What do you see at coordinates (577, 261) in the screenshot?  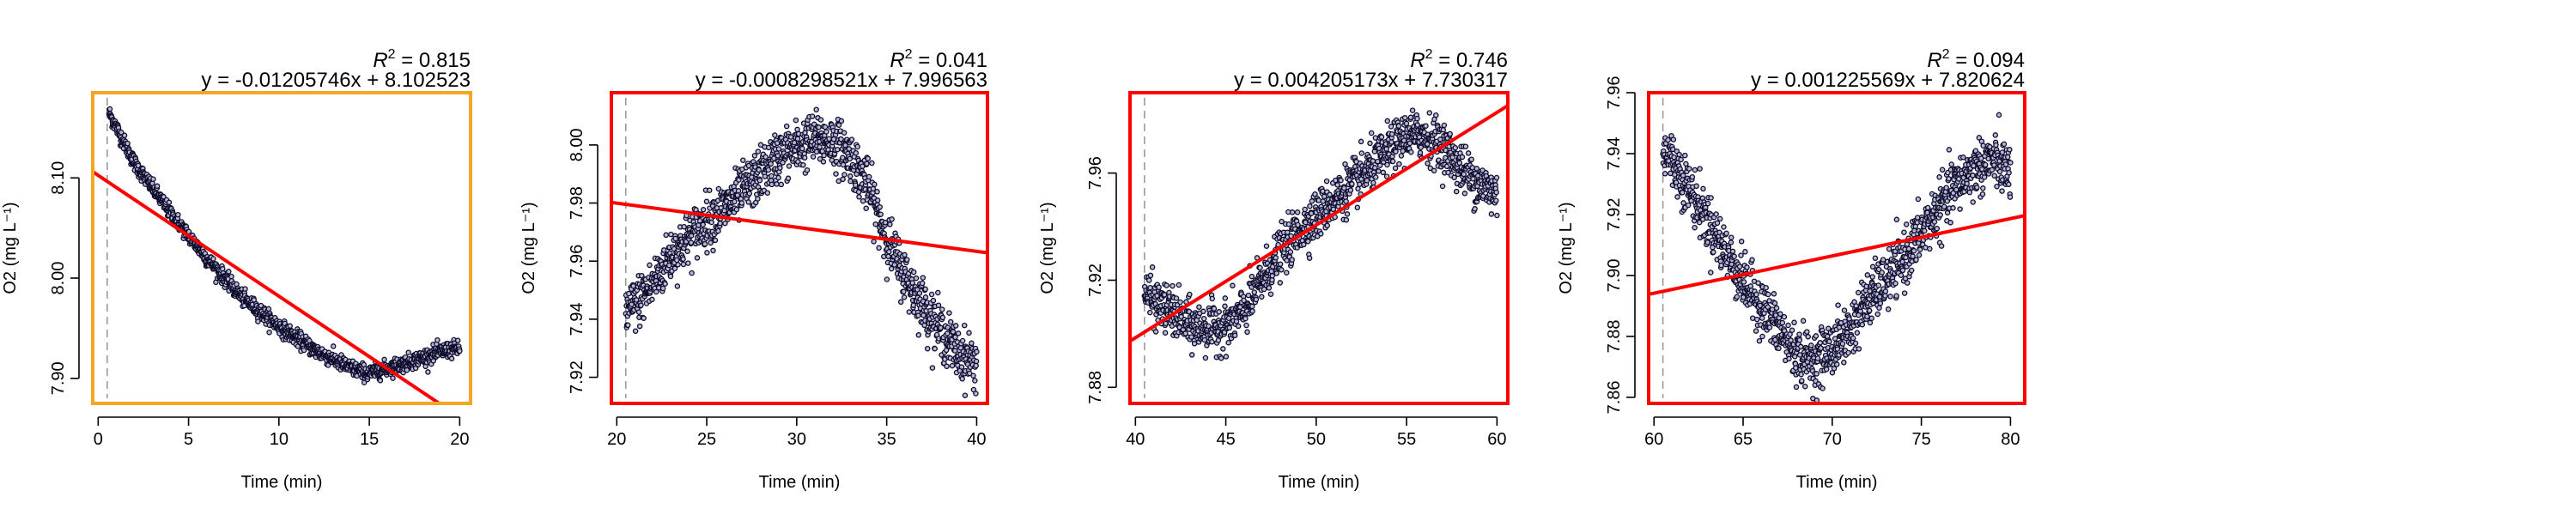 I see `y-tick-label: 7.96` at bounding box center [577, 261].